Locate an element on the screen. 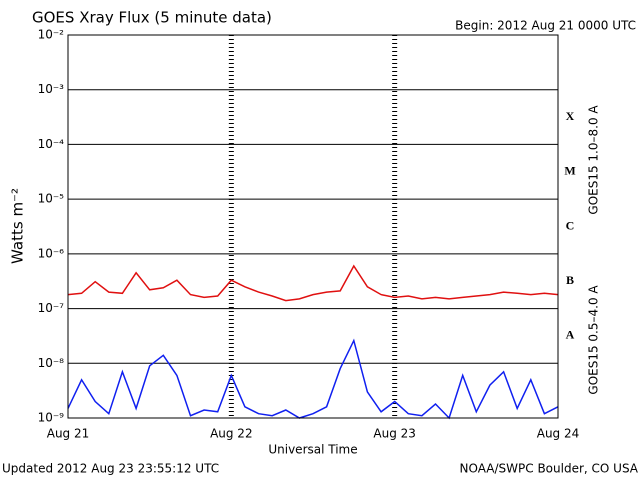  y-tick-label: 10⁻⁵ is located at coordinates (51, 199).